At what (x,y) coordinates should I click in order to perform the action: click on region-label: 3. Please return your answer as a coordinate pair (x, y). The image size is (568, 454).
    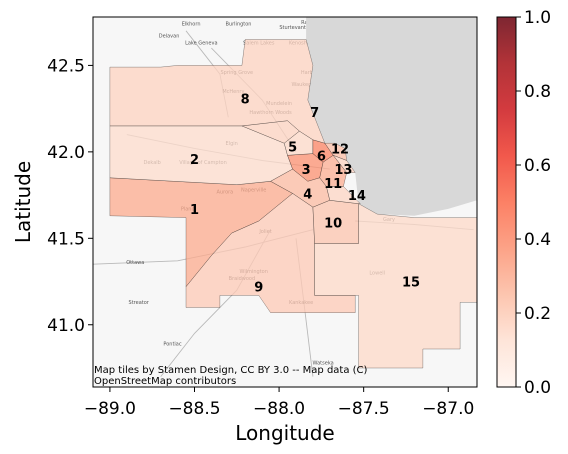
    Looking at the image, I should click on (306, 170).